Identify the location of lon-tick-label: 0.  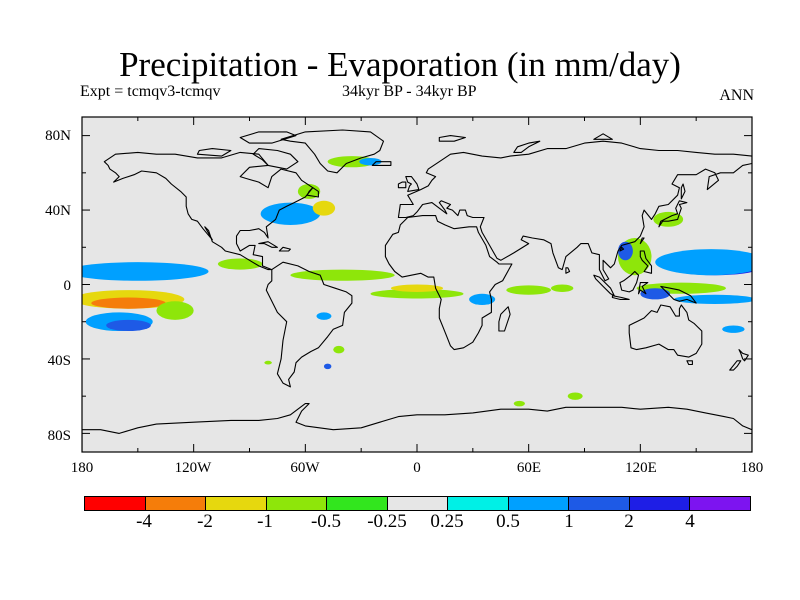
(417, 468).